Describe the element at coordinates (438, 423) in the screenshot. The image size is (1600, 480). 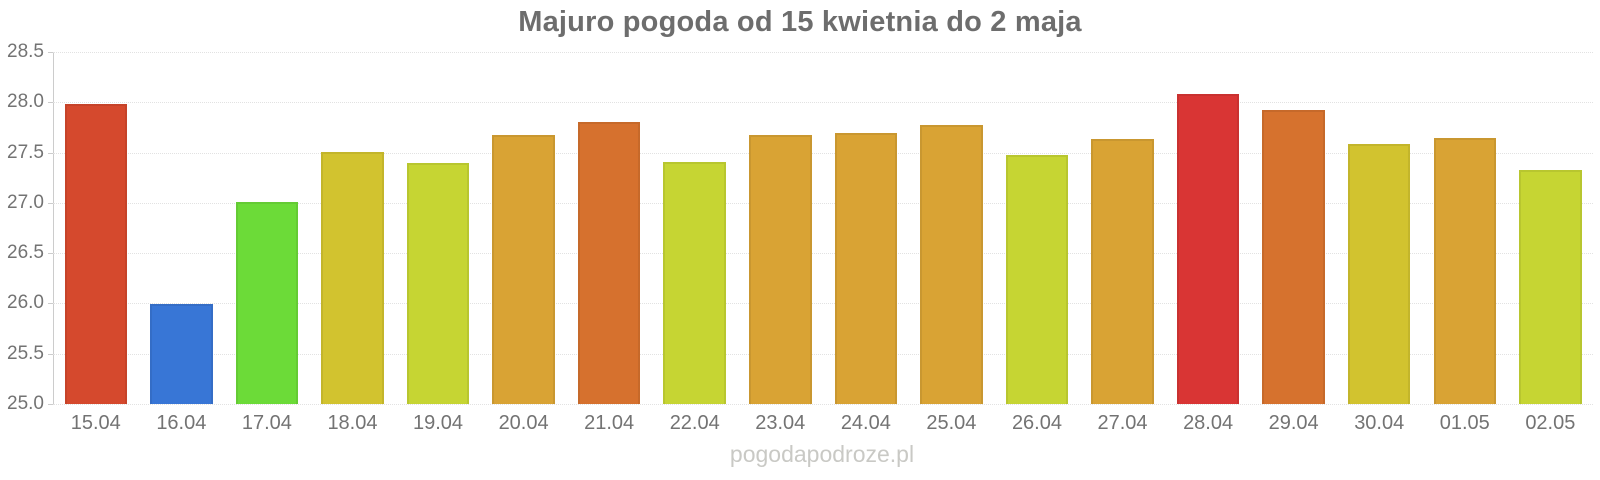
I see `x-axis-tick-label: 19.04` at that location.